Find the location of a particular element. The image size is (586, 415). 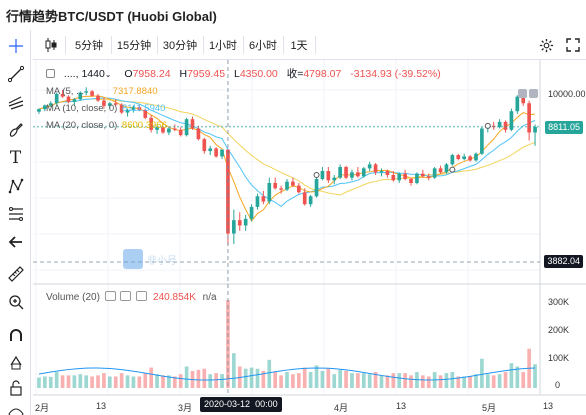

watermark-text: 非小号 is located at coordinates (162, 261).